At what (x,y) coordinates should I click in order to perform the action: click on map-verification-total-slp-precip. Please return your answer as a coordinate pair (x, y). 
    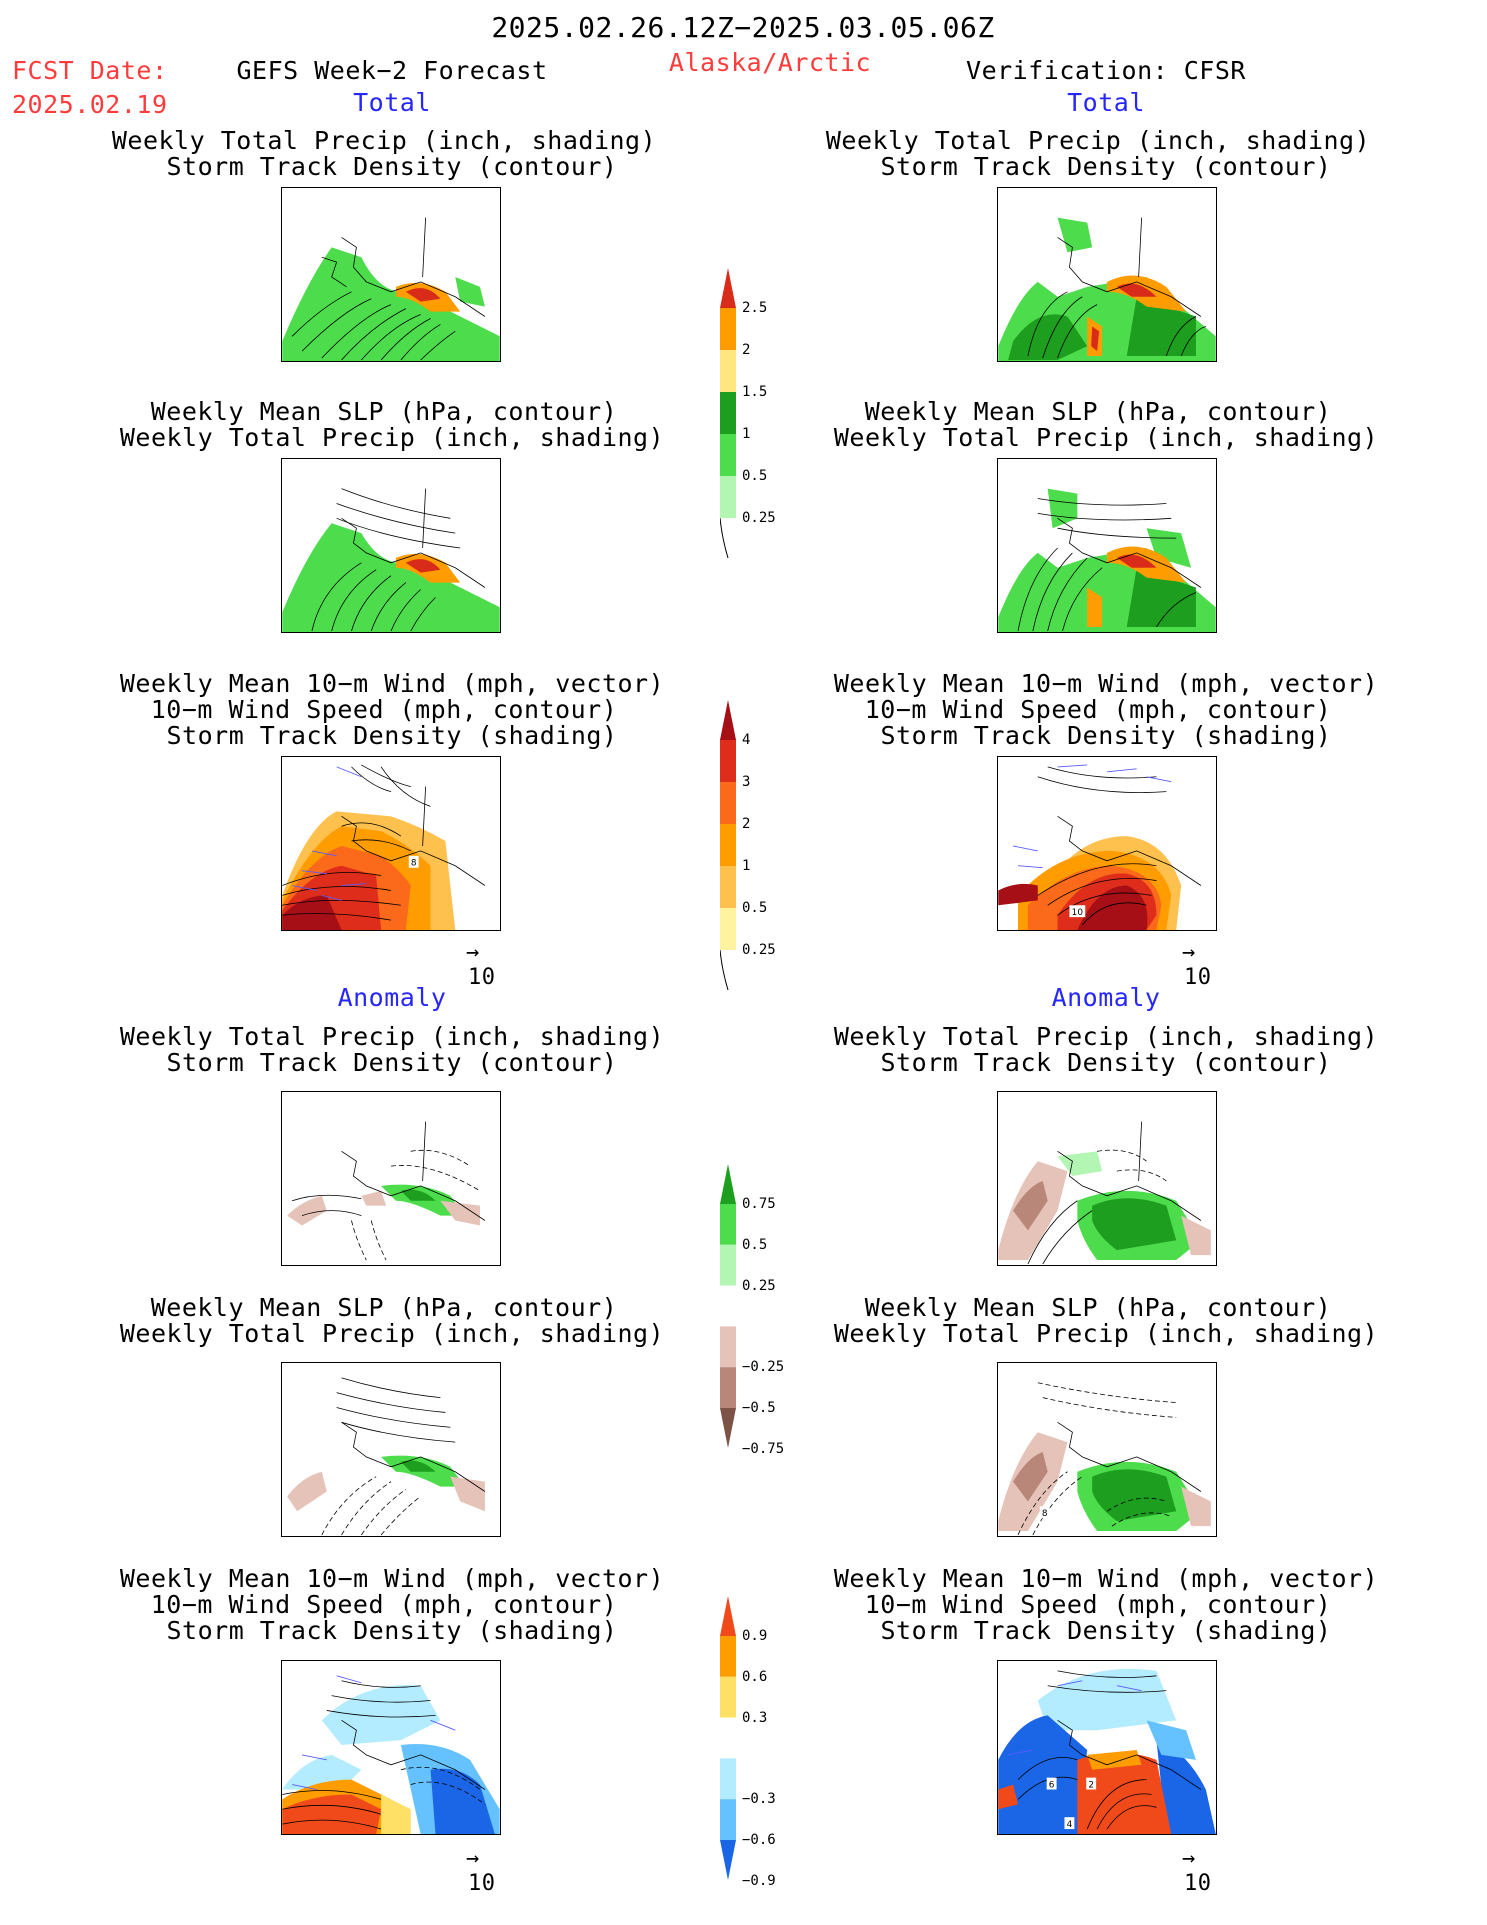
    Looking at the image, I should click on (1107, 545).